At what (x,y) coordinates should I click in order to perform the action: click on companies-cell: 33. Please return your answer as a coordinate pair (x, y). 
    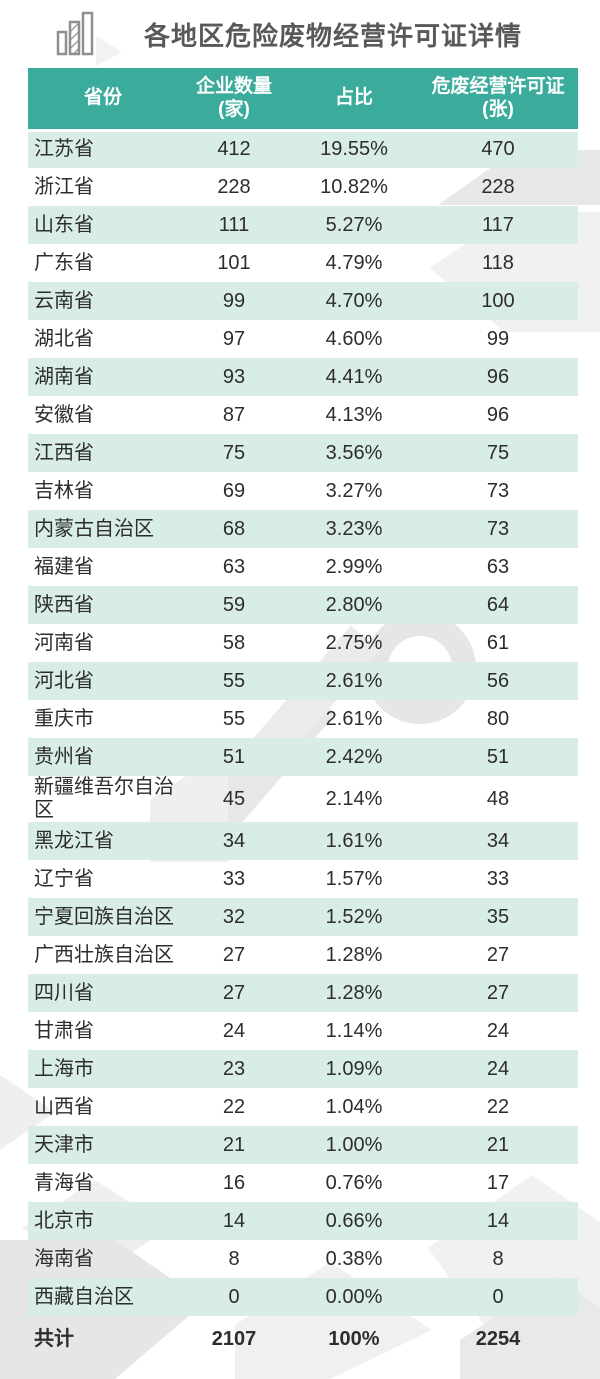
    Looking at the image, I should click on (234, 878).